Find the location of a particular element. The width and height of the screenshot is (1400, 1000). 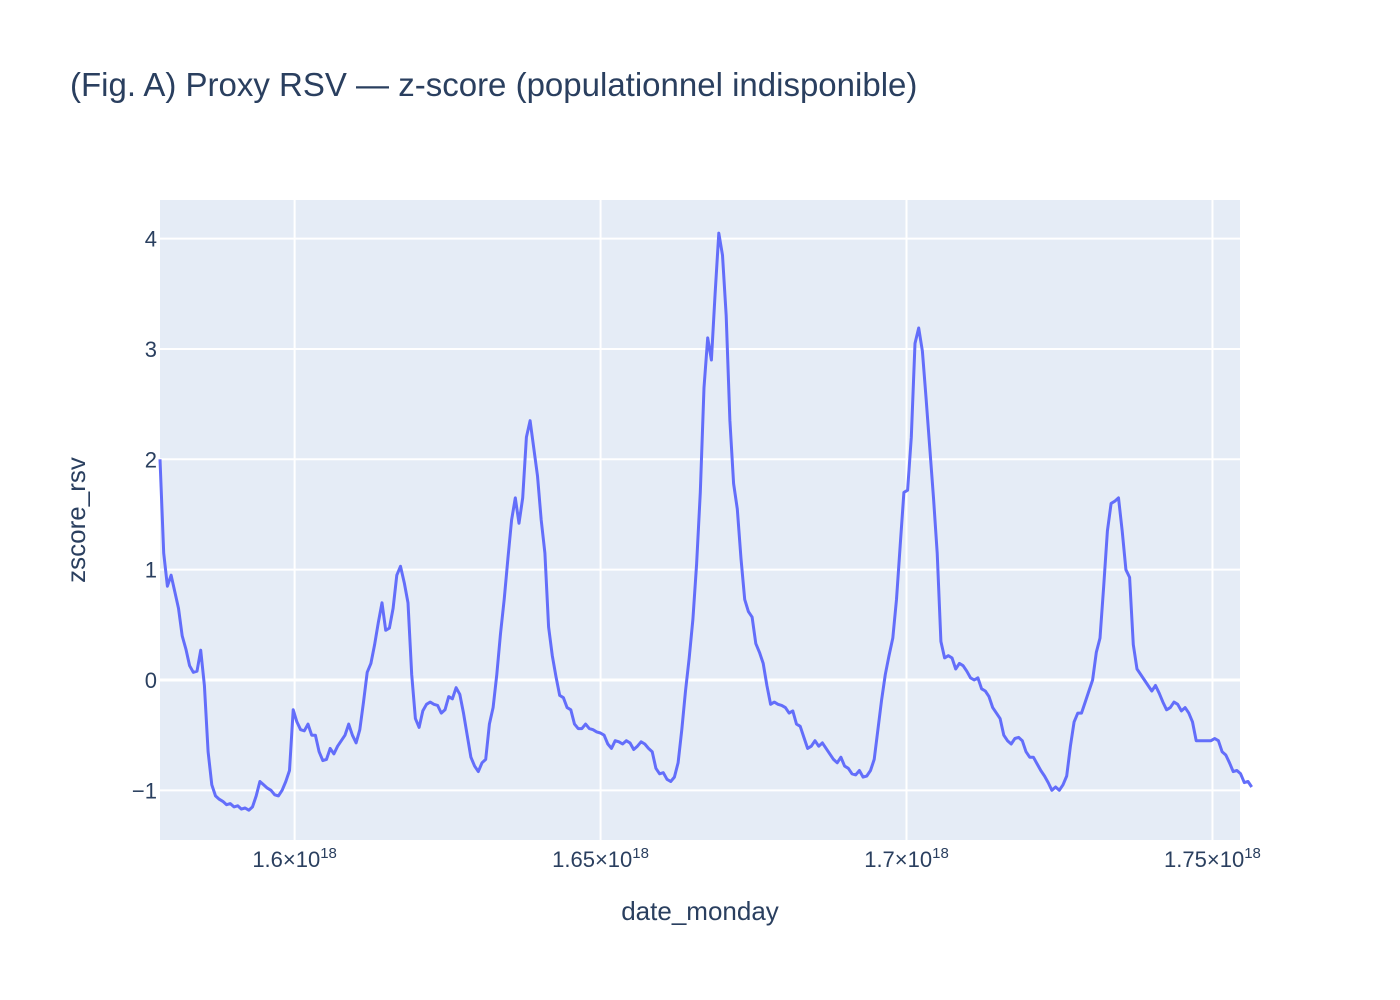

y-axis-title: zscore_rsv is located at coordinates (76, 520).